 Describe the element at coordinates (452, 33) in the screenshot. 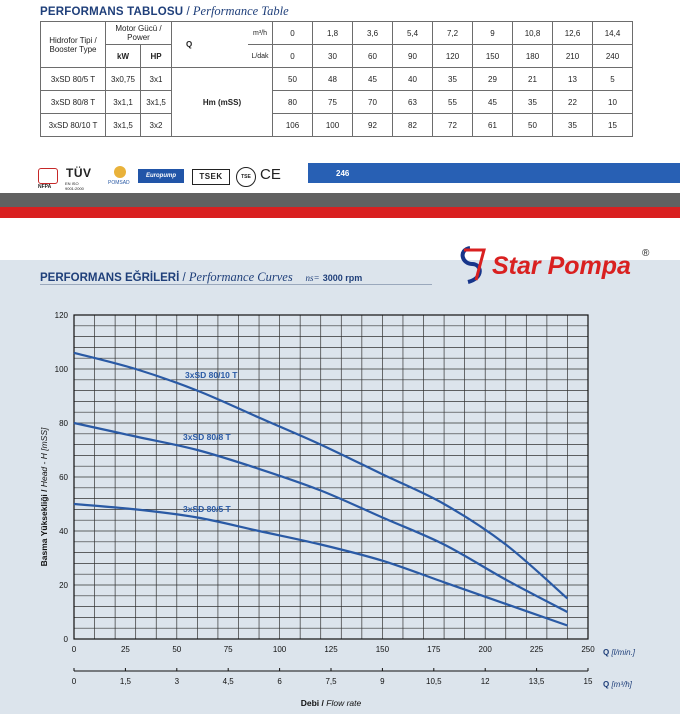

I see `flow-m3h: 7,2` at that location.